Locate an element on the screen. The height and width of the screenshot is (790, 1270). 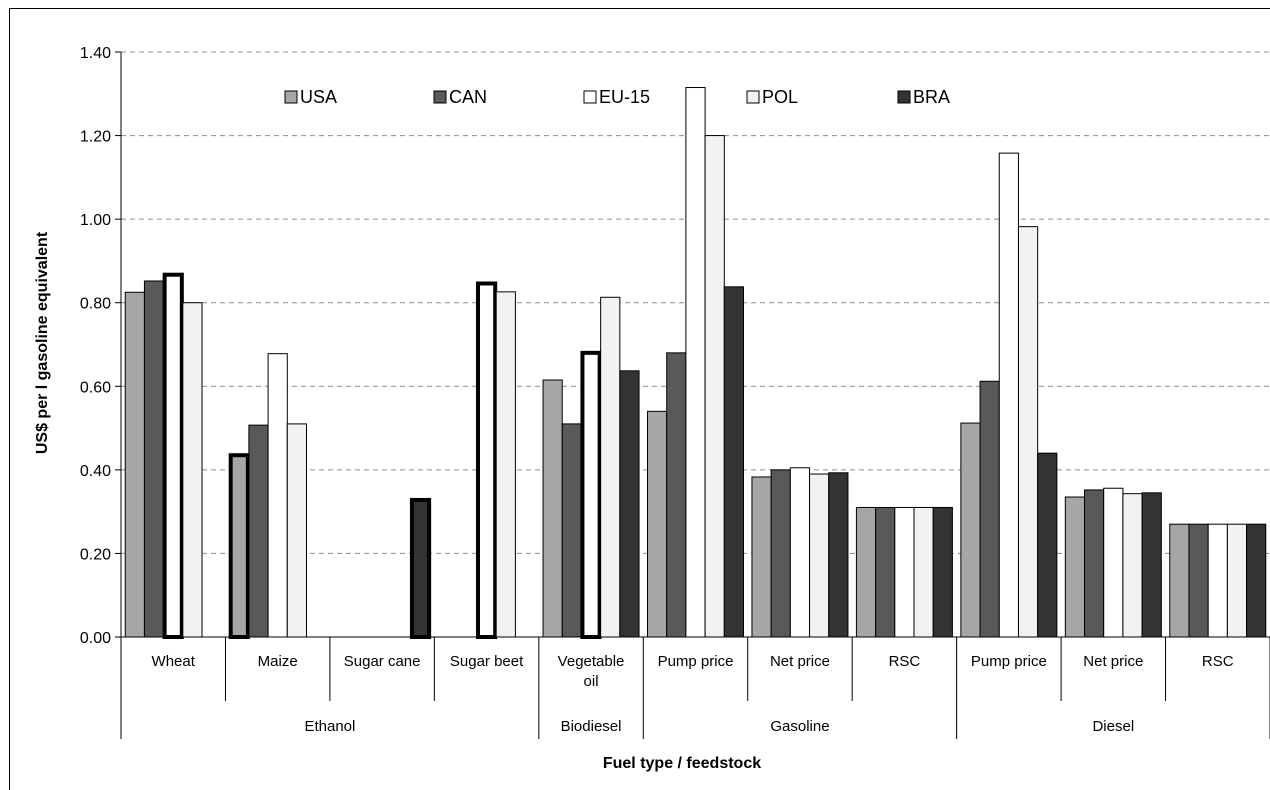
category-label-line: Sugar cane is located at coordinates (382, 661).